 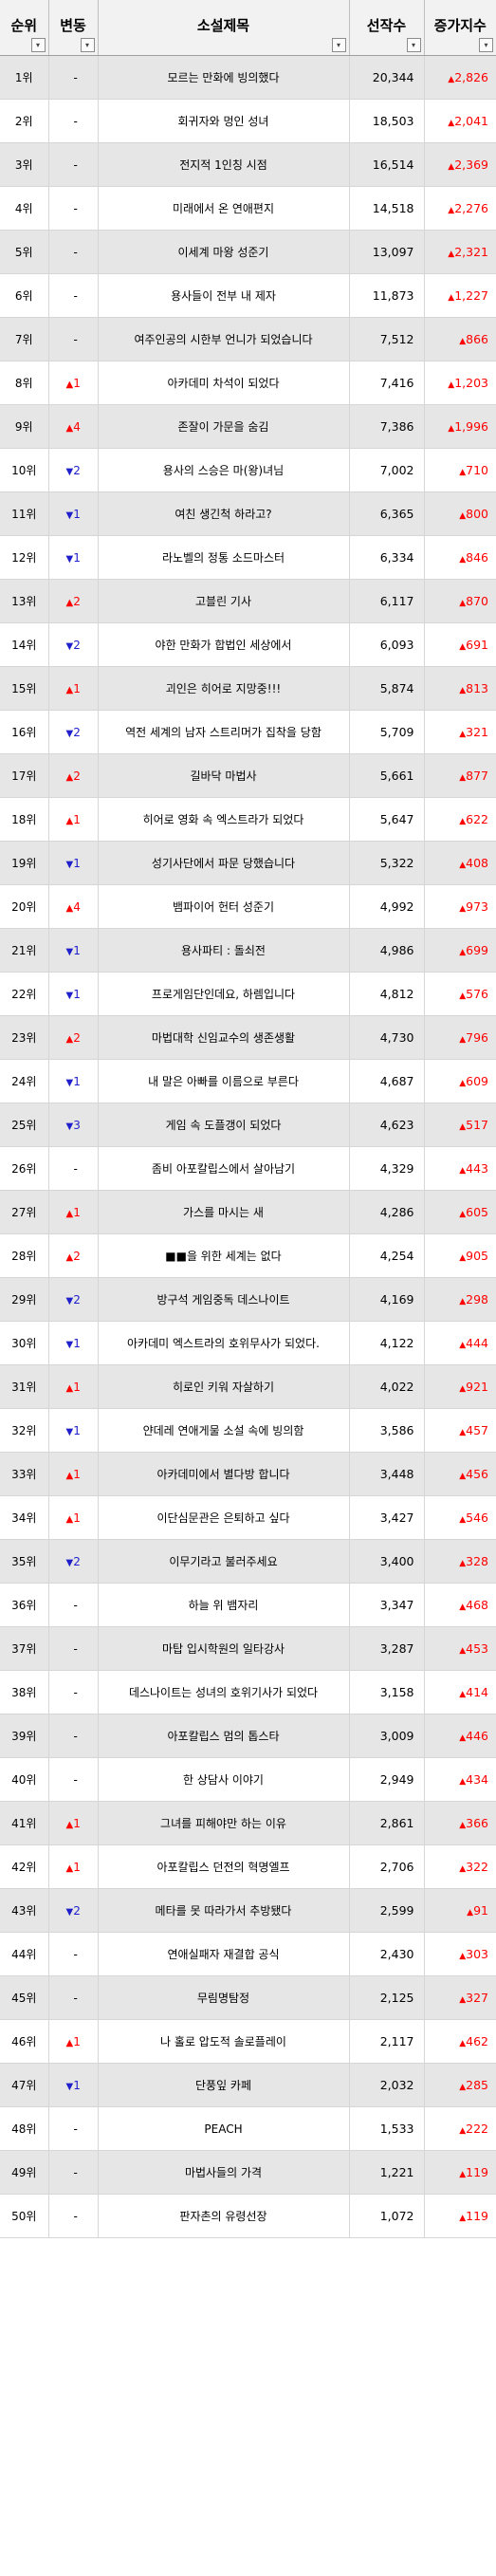 What do you see at coordinates (24, 688) in the screenshot?
I see `rank-cell: 15위` at bounding box center [24, 688].